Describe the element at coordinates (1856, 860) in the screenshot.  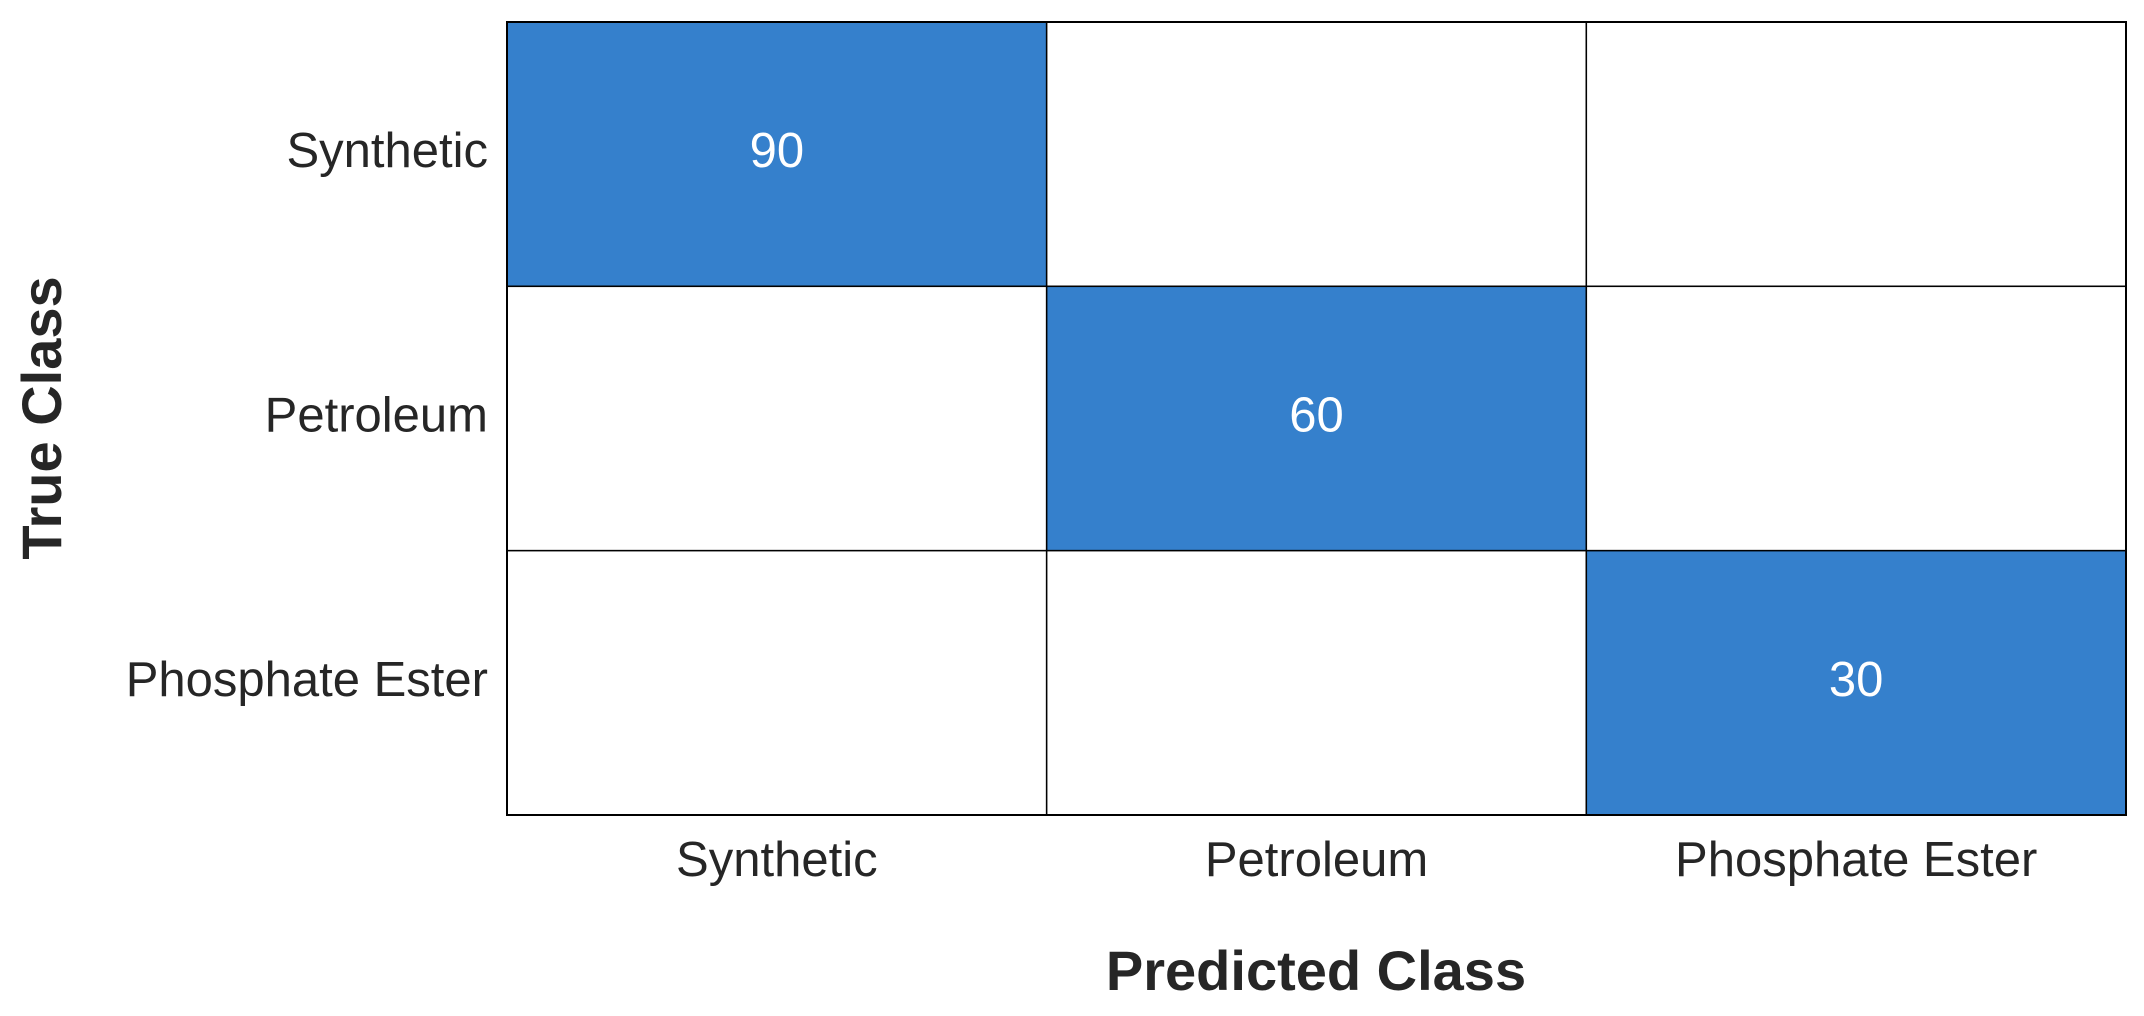
I see `x-tick-label: Phosphate Ester` at that location.